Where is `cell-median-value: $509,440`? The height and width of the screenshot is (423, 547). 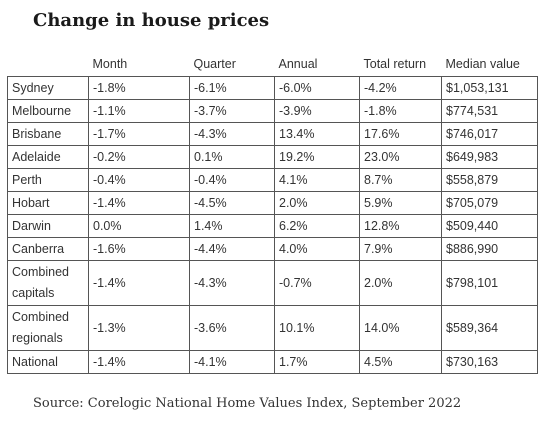 cell-median-value: $509,440 is located at coordinates (489, 226).